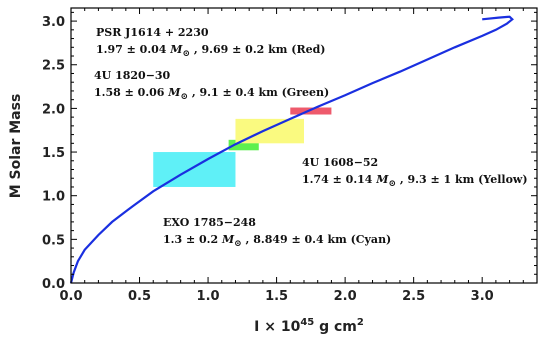  What do you see at coordinates (413, 296) in the screenshot?
I see `x-tick-label: 2.5` at bounding box center [413, 296].